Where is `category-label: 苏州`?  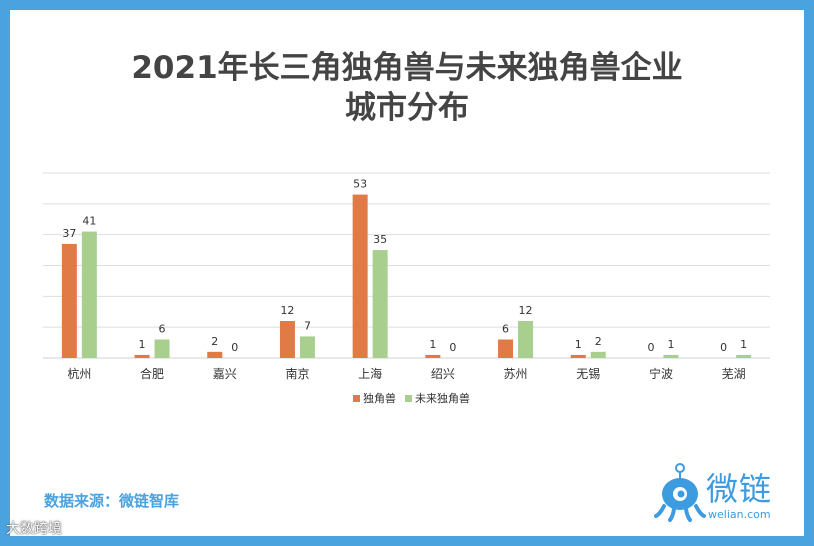
category-label: 苏州 is located at coordinates (516, 374).